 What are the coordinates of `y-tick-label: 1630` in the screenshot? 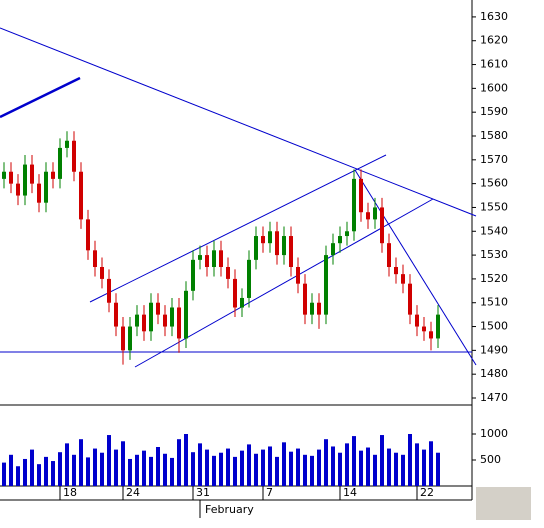 It's located at (494, 16).